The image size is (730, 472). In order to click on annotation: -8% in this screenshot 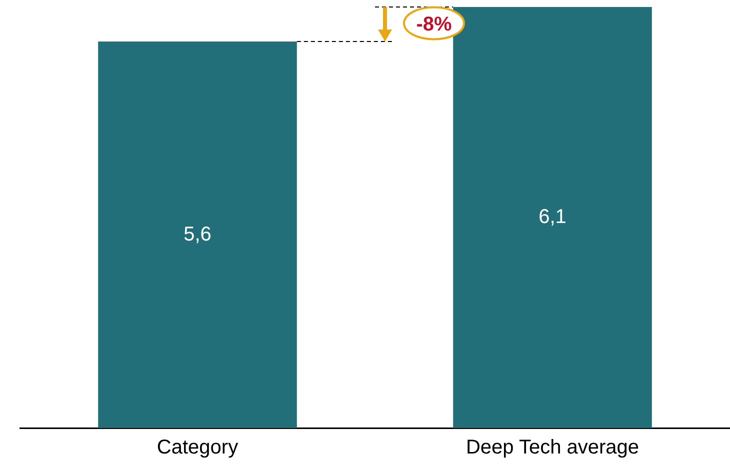, I will do `click(434, 24)`.